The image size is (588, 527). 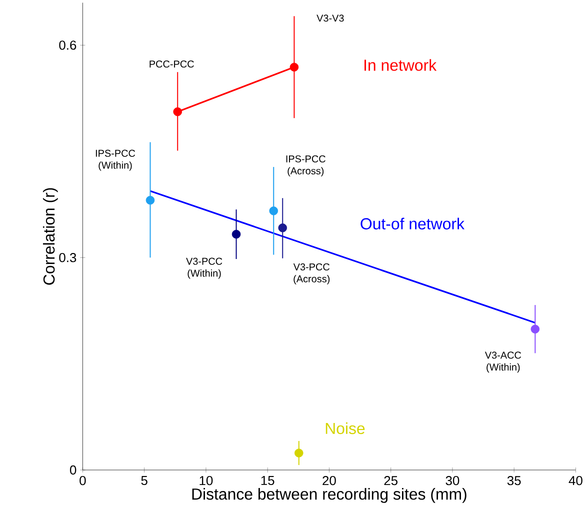 What do you see at coordinates (83, 481) in the screenshot?
I see `x-tick-label: 0` at bounding box center [83, 481].